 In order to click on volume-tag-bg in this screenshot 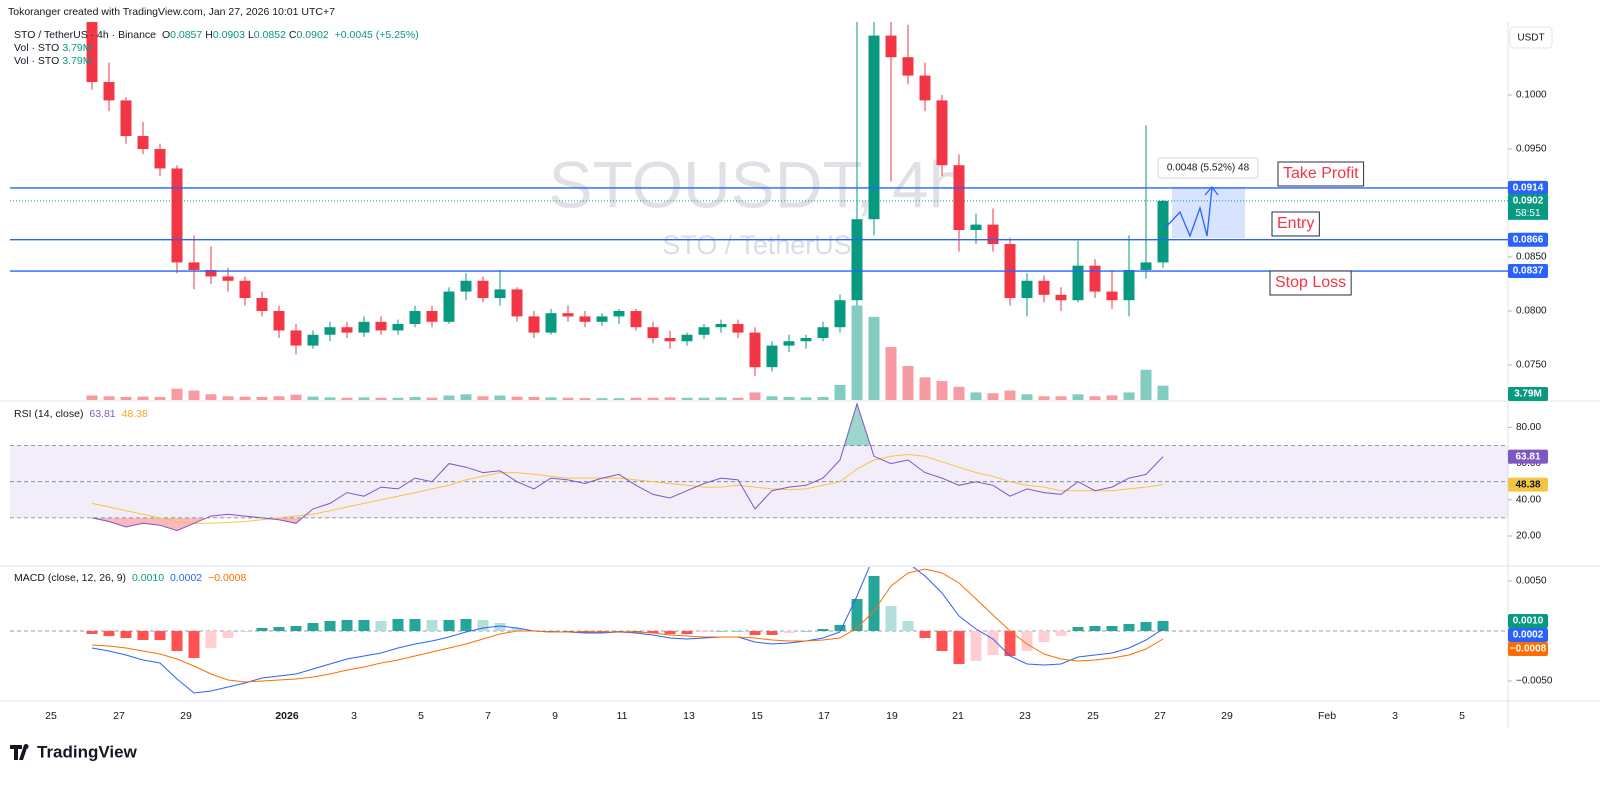, I will do `click(1528, 394)`.